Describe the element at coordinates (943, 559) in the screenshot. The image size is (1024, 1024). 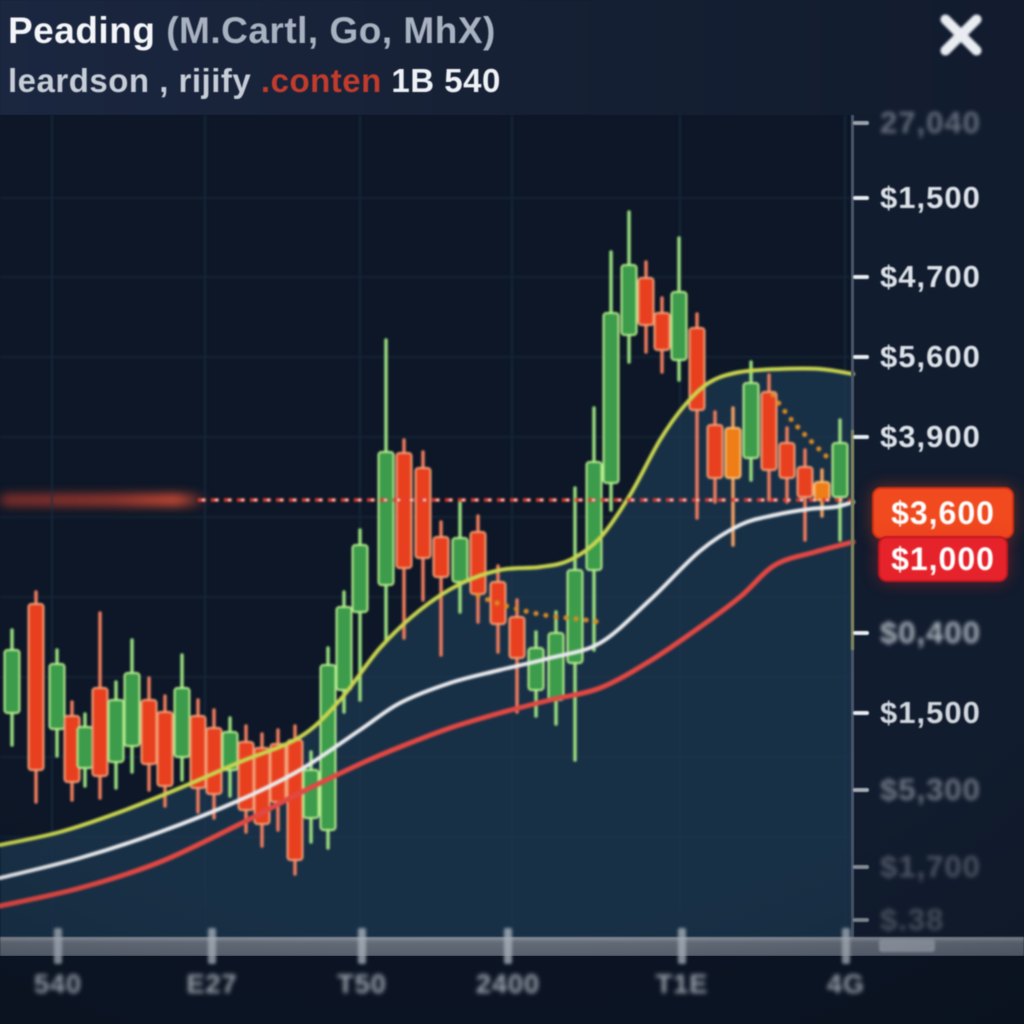
I see `price-badge: $1,000` at that location.